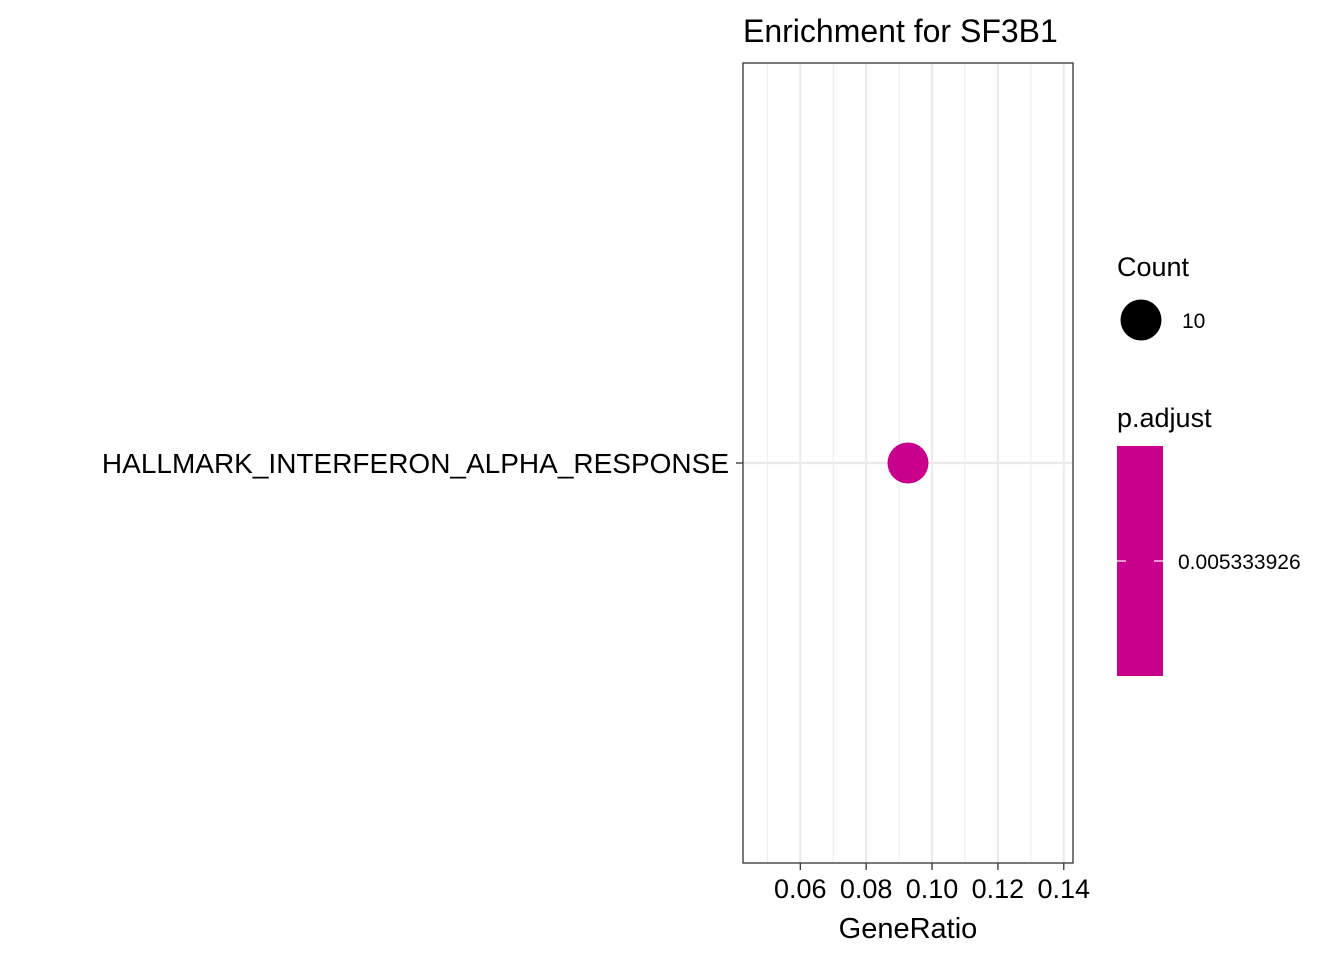 This screenshot has height=960, width=1344. I want to click on data-point, so click(908, 463).